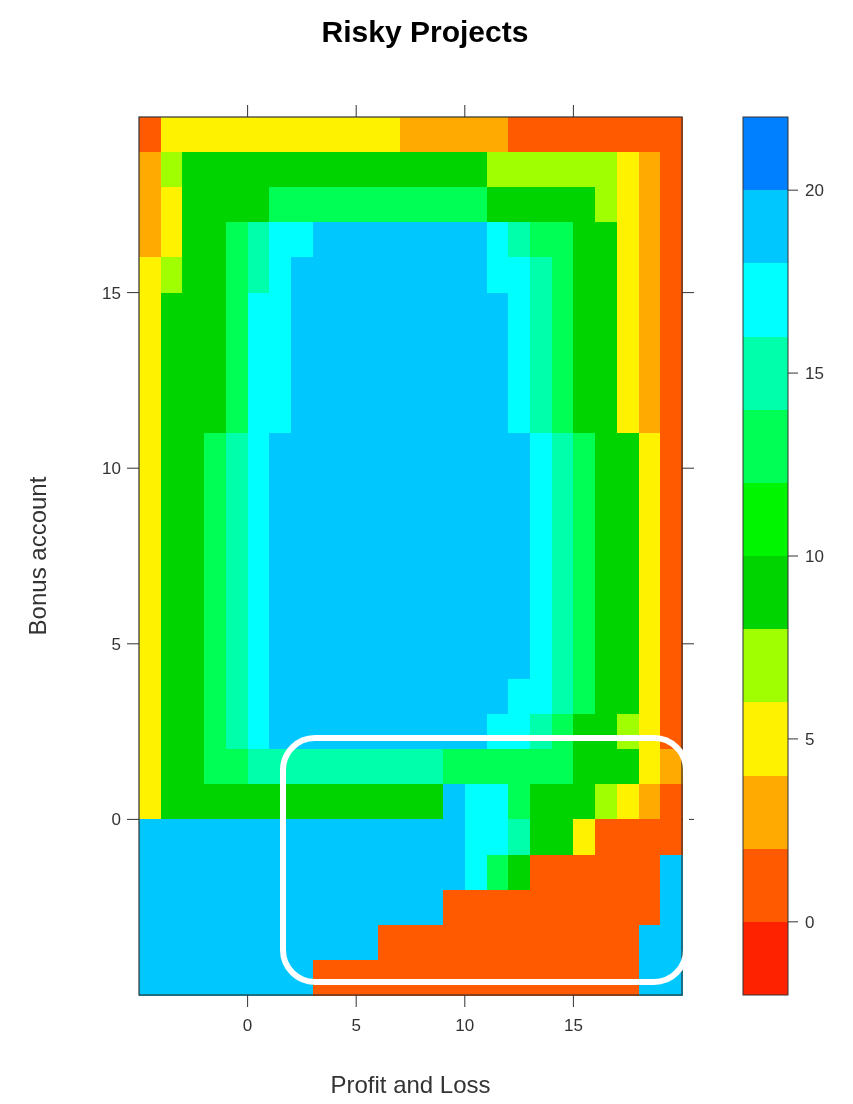 The width and height of the screenshot is (853, 1104). What do you see at coordinates (810, 739) in the screenshot?
I see `color-bar-label: 5` at bounding box center [810, 739].